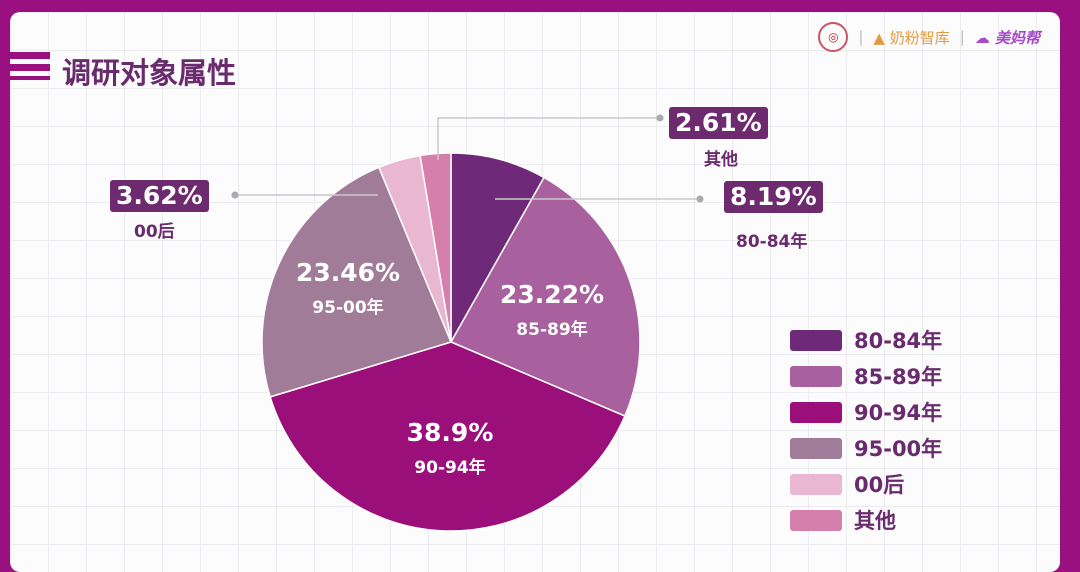 The width and height of the screenshot is (1080, 572). Describe the element at coordinates (898, 413) in the screenshot. I see `legend-label: 90-94年` at that location.